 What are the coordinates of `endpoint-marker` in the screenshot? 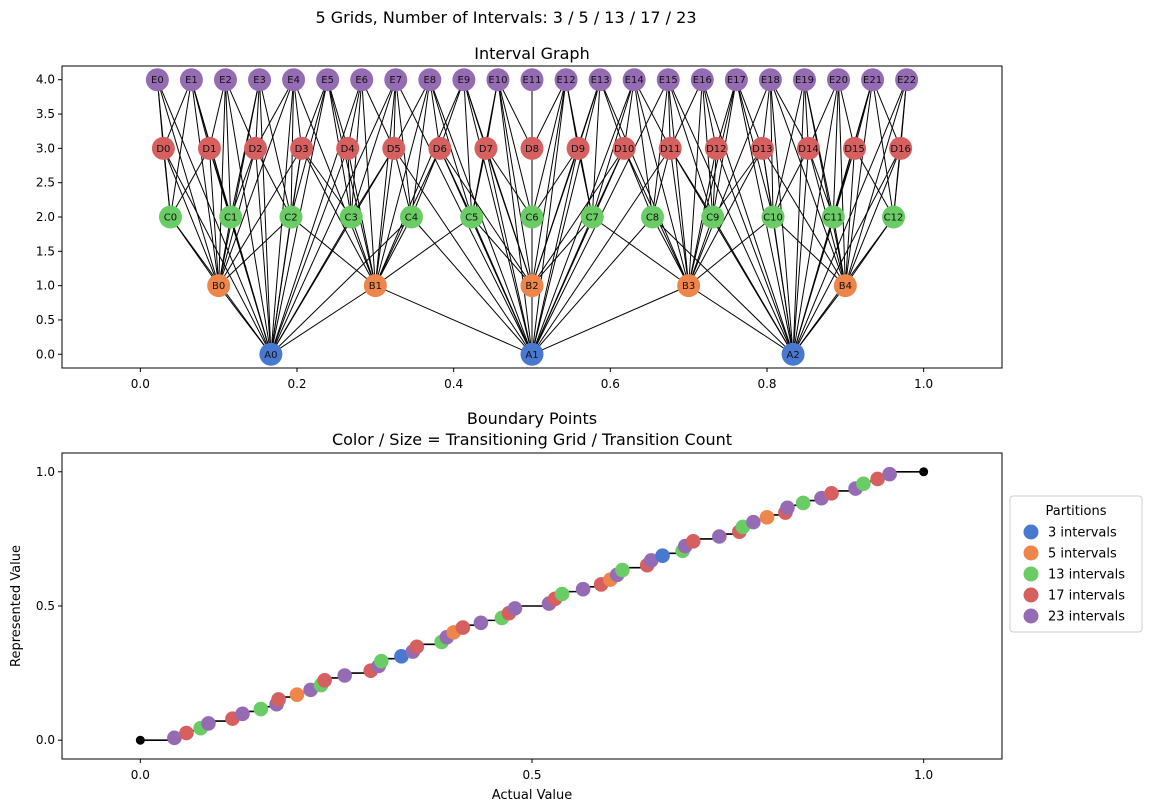 It's located at (924, 472).